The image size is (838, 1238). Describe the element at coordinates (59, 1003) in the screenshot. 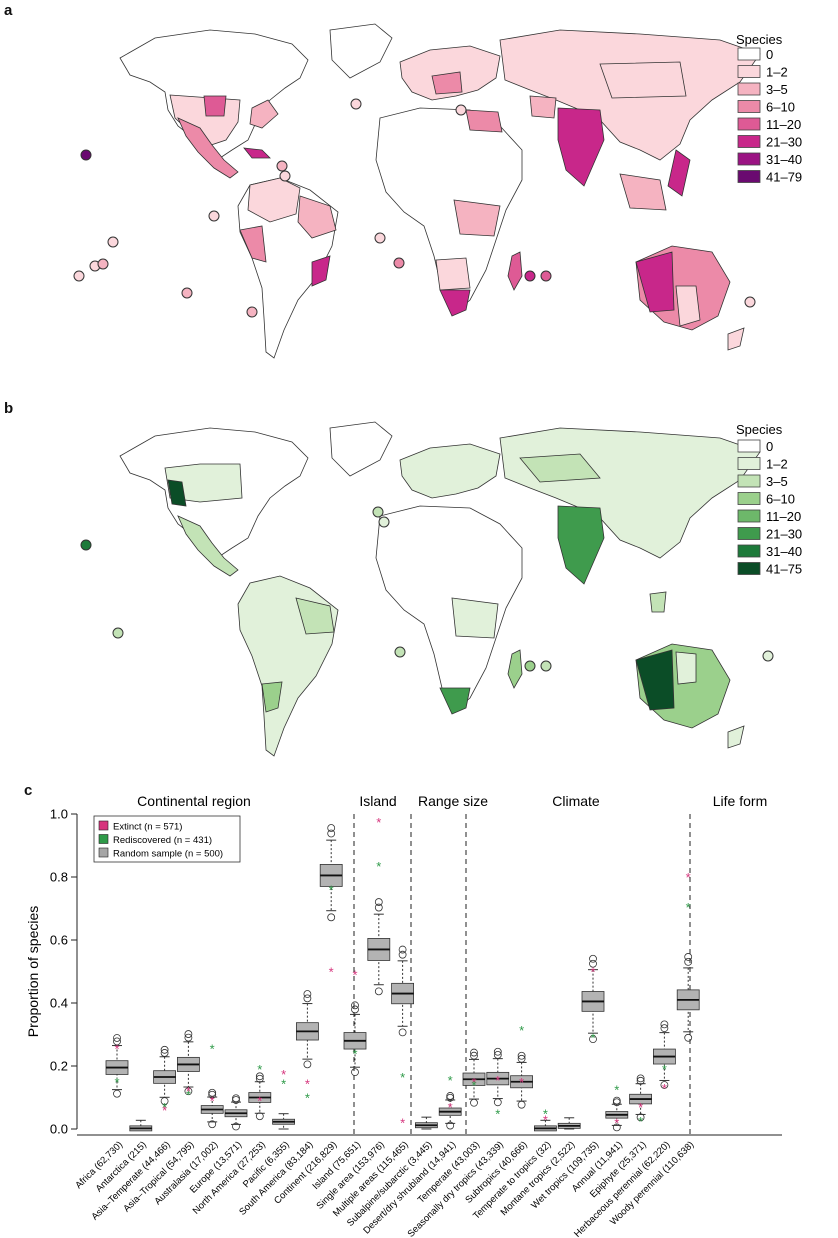

I see `y-tick-label: 0.4` at that location.